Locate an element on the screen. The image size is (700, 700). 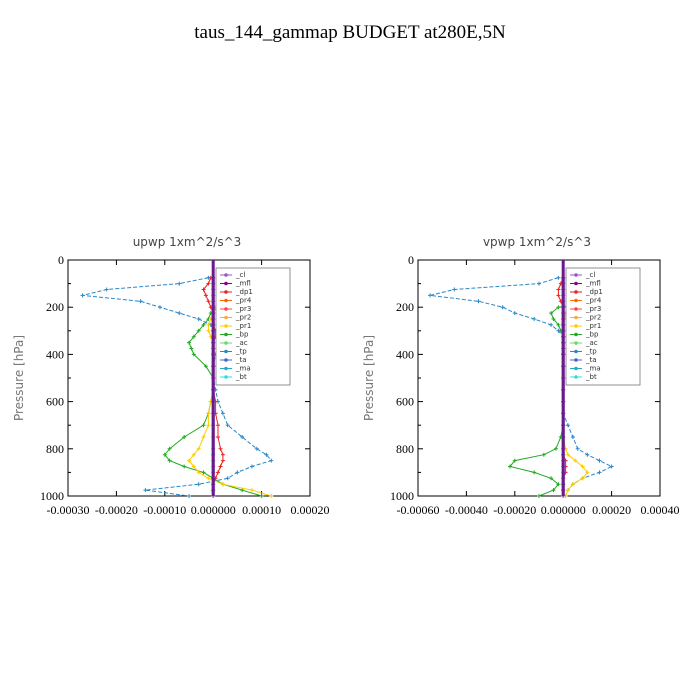
y-tick-label: 600 is located at coordinates (405, 402).